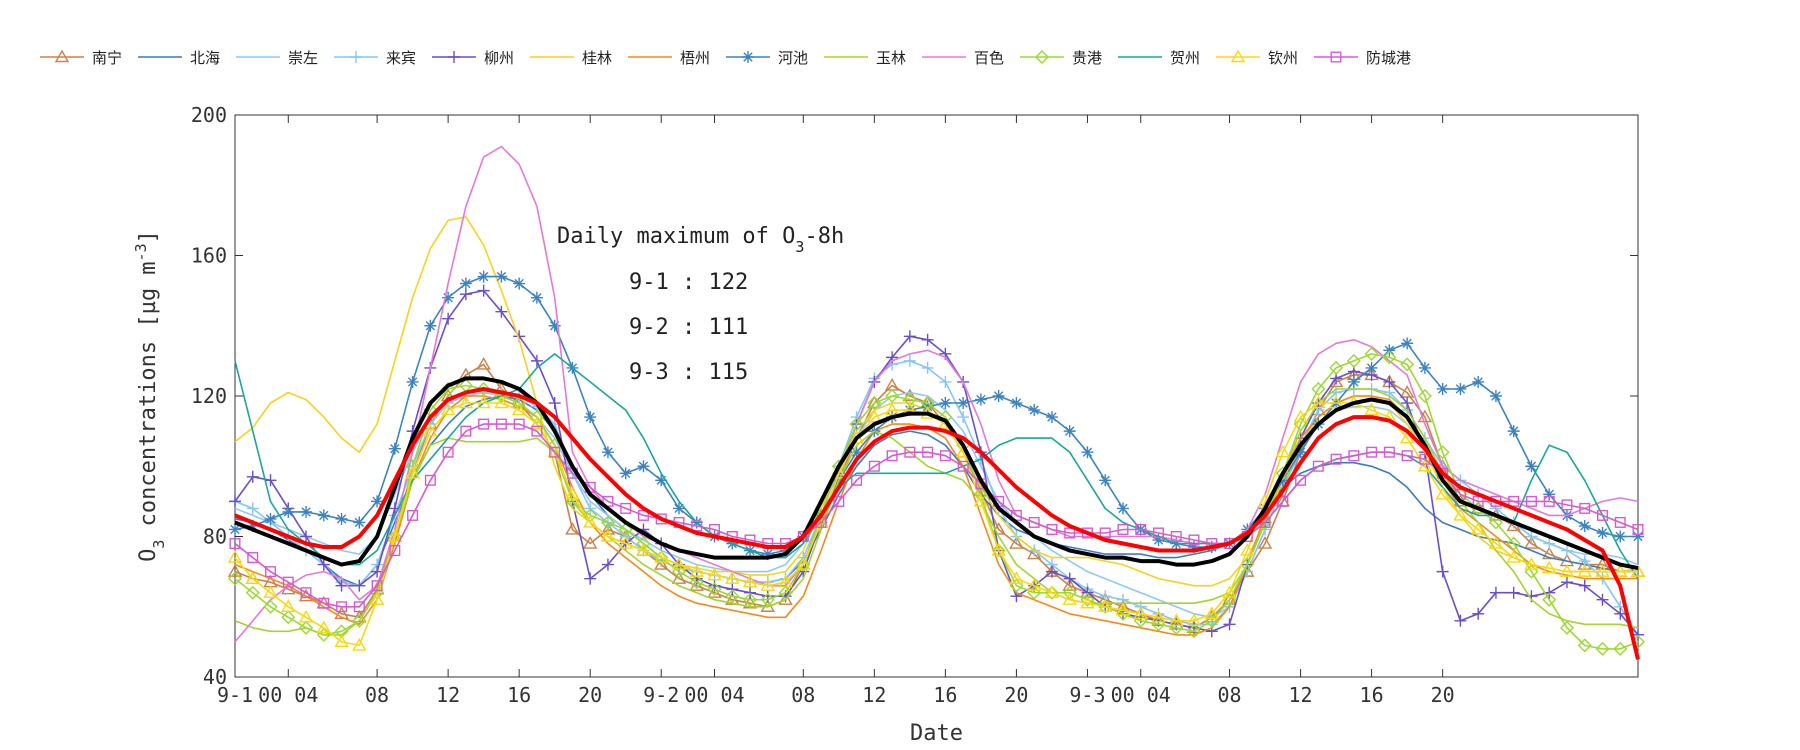  I want to click on legend-item: 贵港, so click(1061, 58).